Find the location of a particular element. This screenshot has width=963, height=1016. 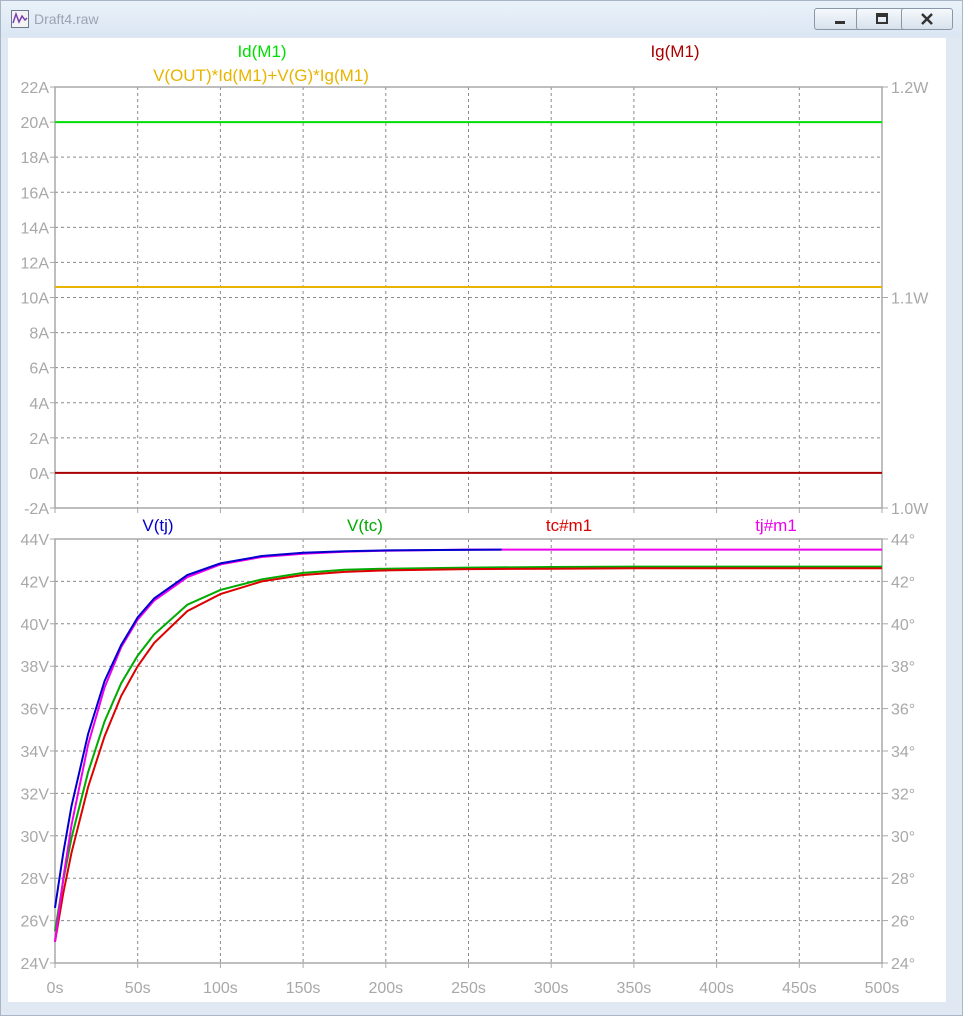

x-axis-tick-label: 0s is located at coordinates (55, 988).